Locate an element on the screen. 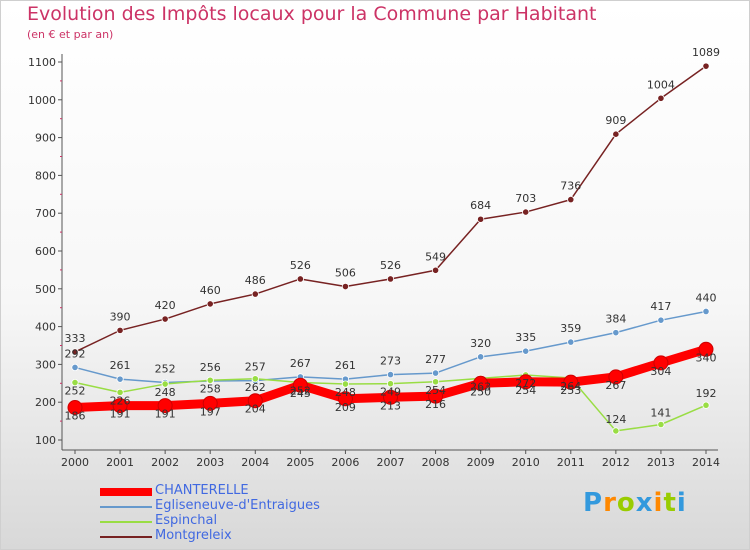 This screenshot has width=750, height=550. x-tick-label: 2003 is located at coordinates (210, 462).